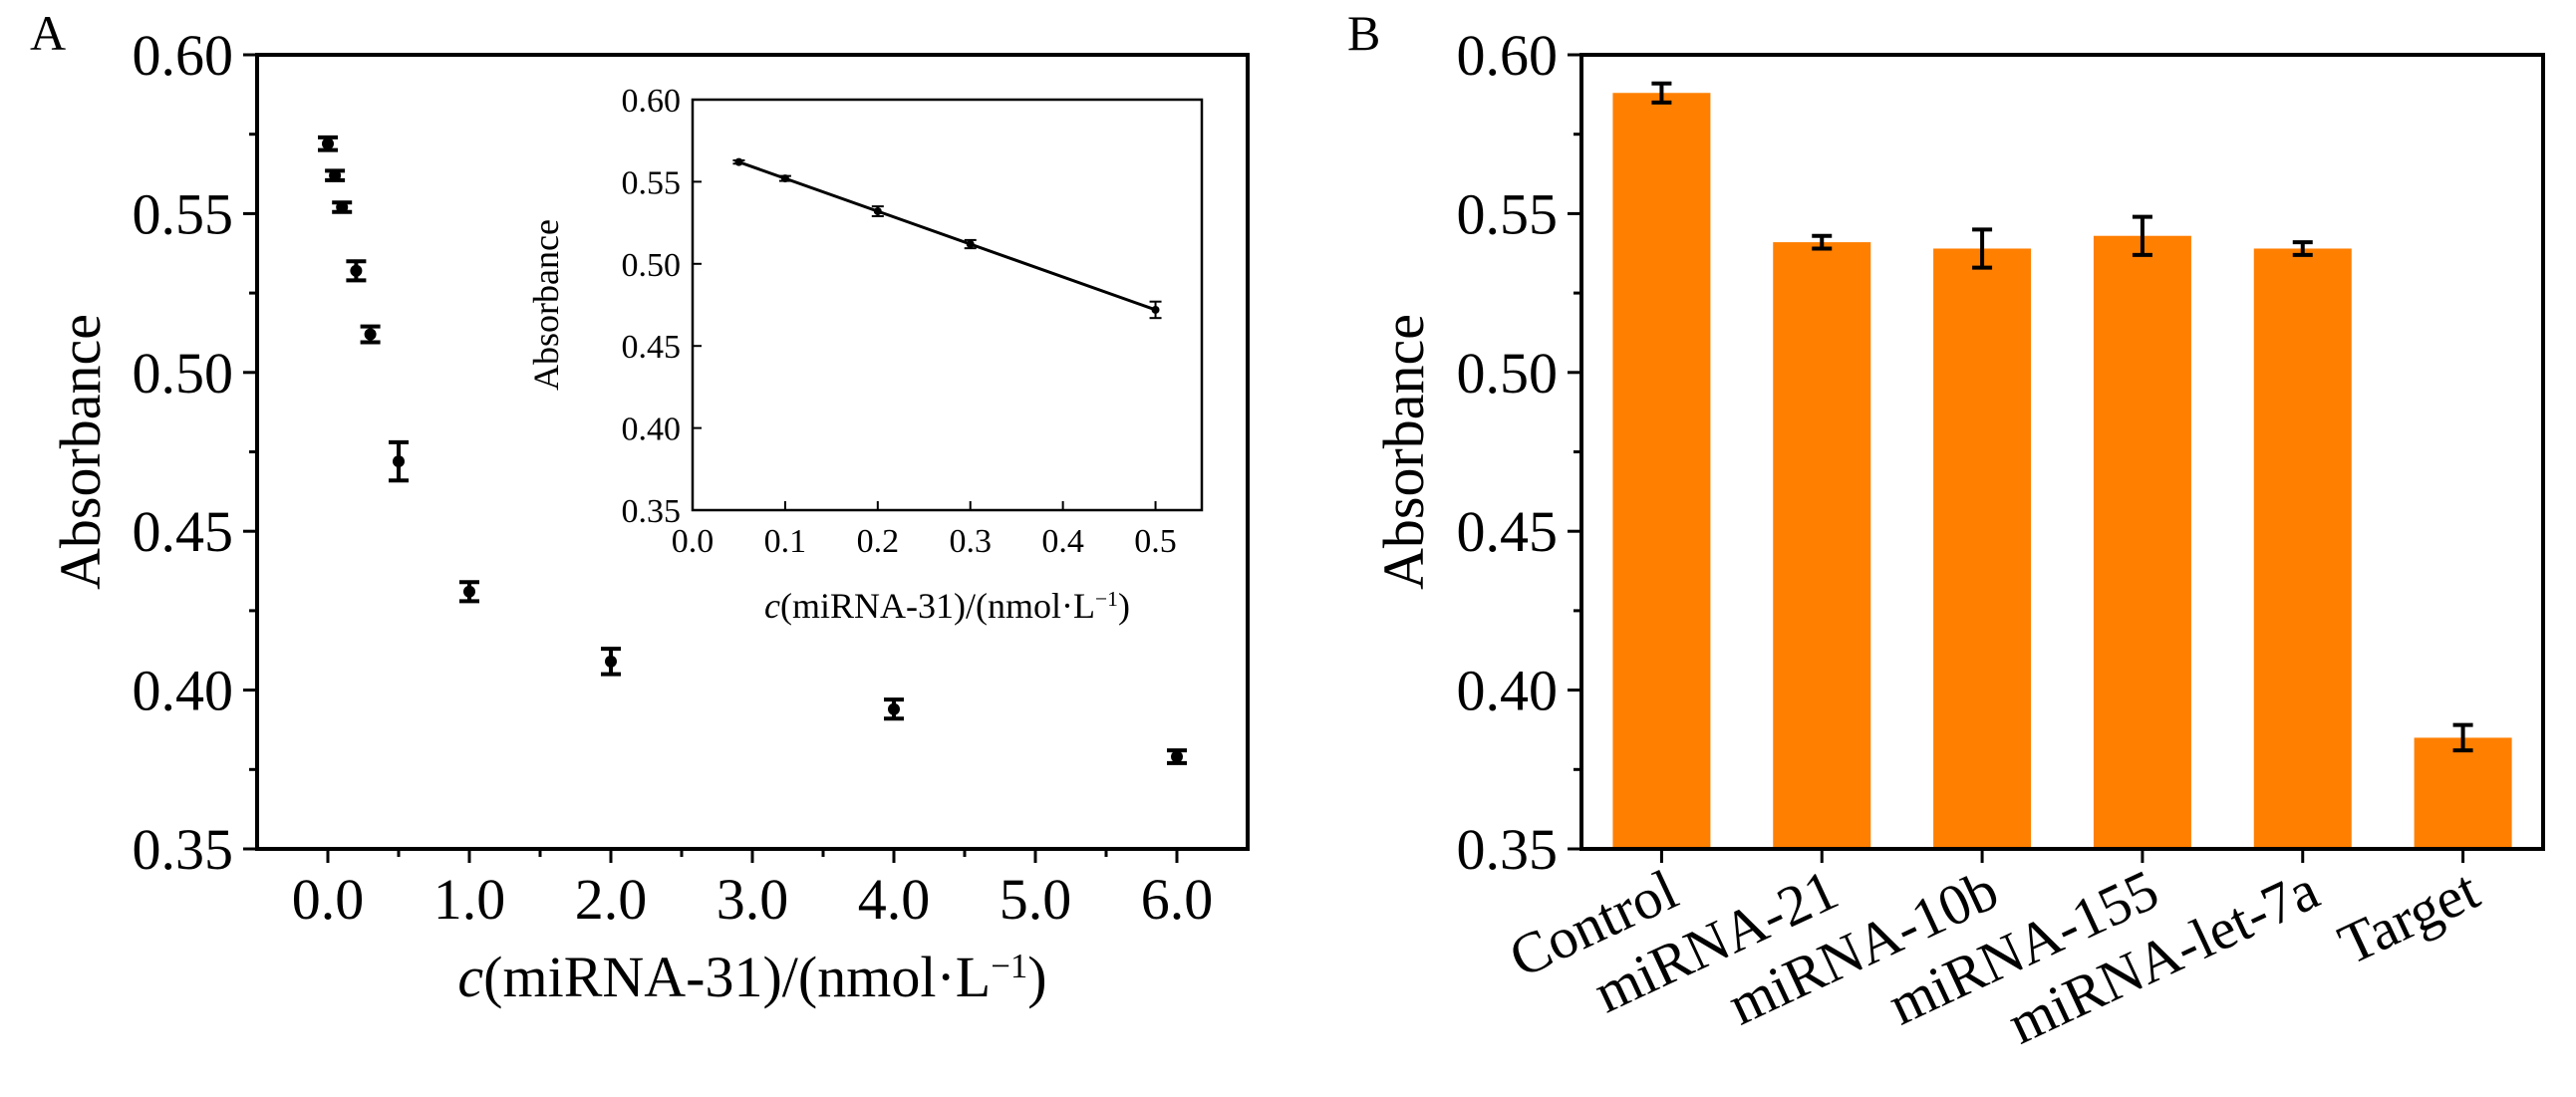  Describe the element at coordinates (2408, 917) in the screenshot. I see `panel-b-xtick-label: Target` at that location.